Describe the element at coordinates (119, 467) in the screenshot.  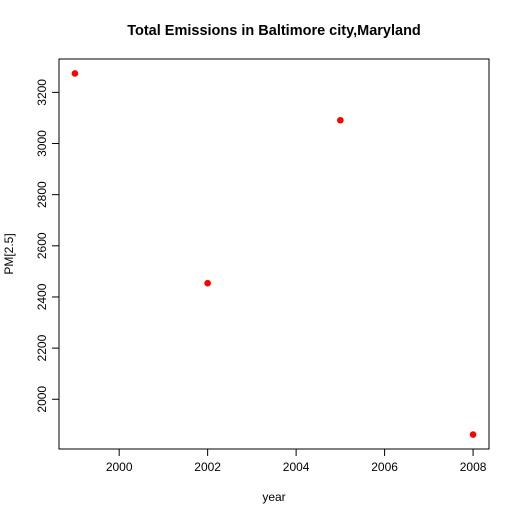
I see `x-tick-label: 2000` at that location.